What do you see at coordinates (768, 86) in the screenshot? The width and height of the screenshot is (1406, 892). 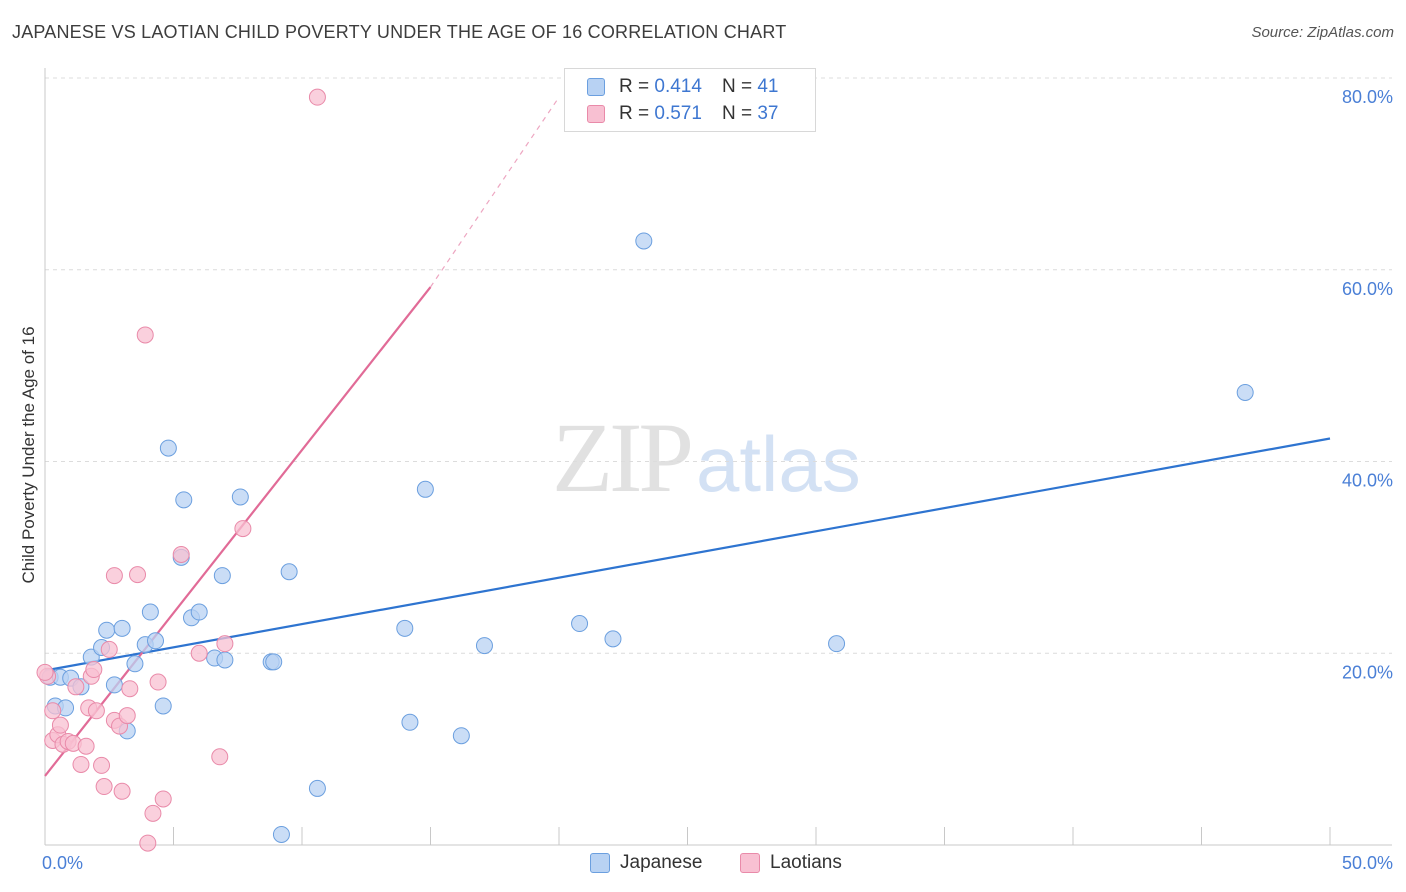 I see `legend-n-value-japanese: 41` at bounding box center [768, 86].